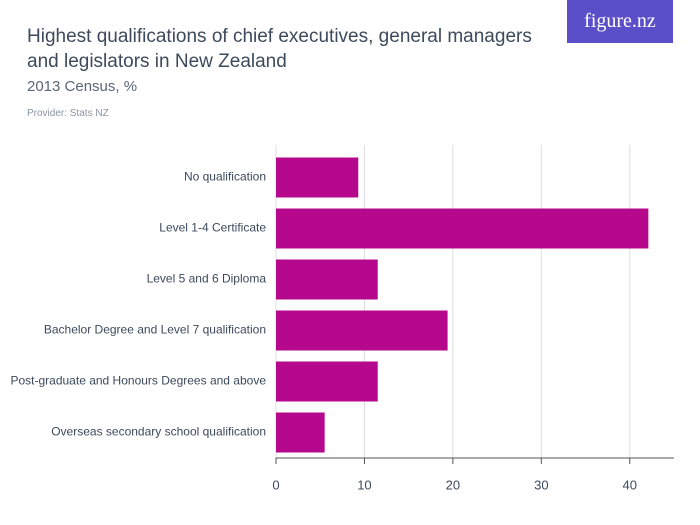 The width and height of the screenshot is (700, 525). What do you see at coordinates (207, 279) in the screenshot?
I see `y-tick-label: Level 5 and 6 Diploma` at bounding box center [207, 279].